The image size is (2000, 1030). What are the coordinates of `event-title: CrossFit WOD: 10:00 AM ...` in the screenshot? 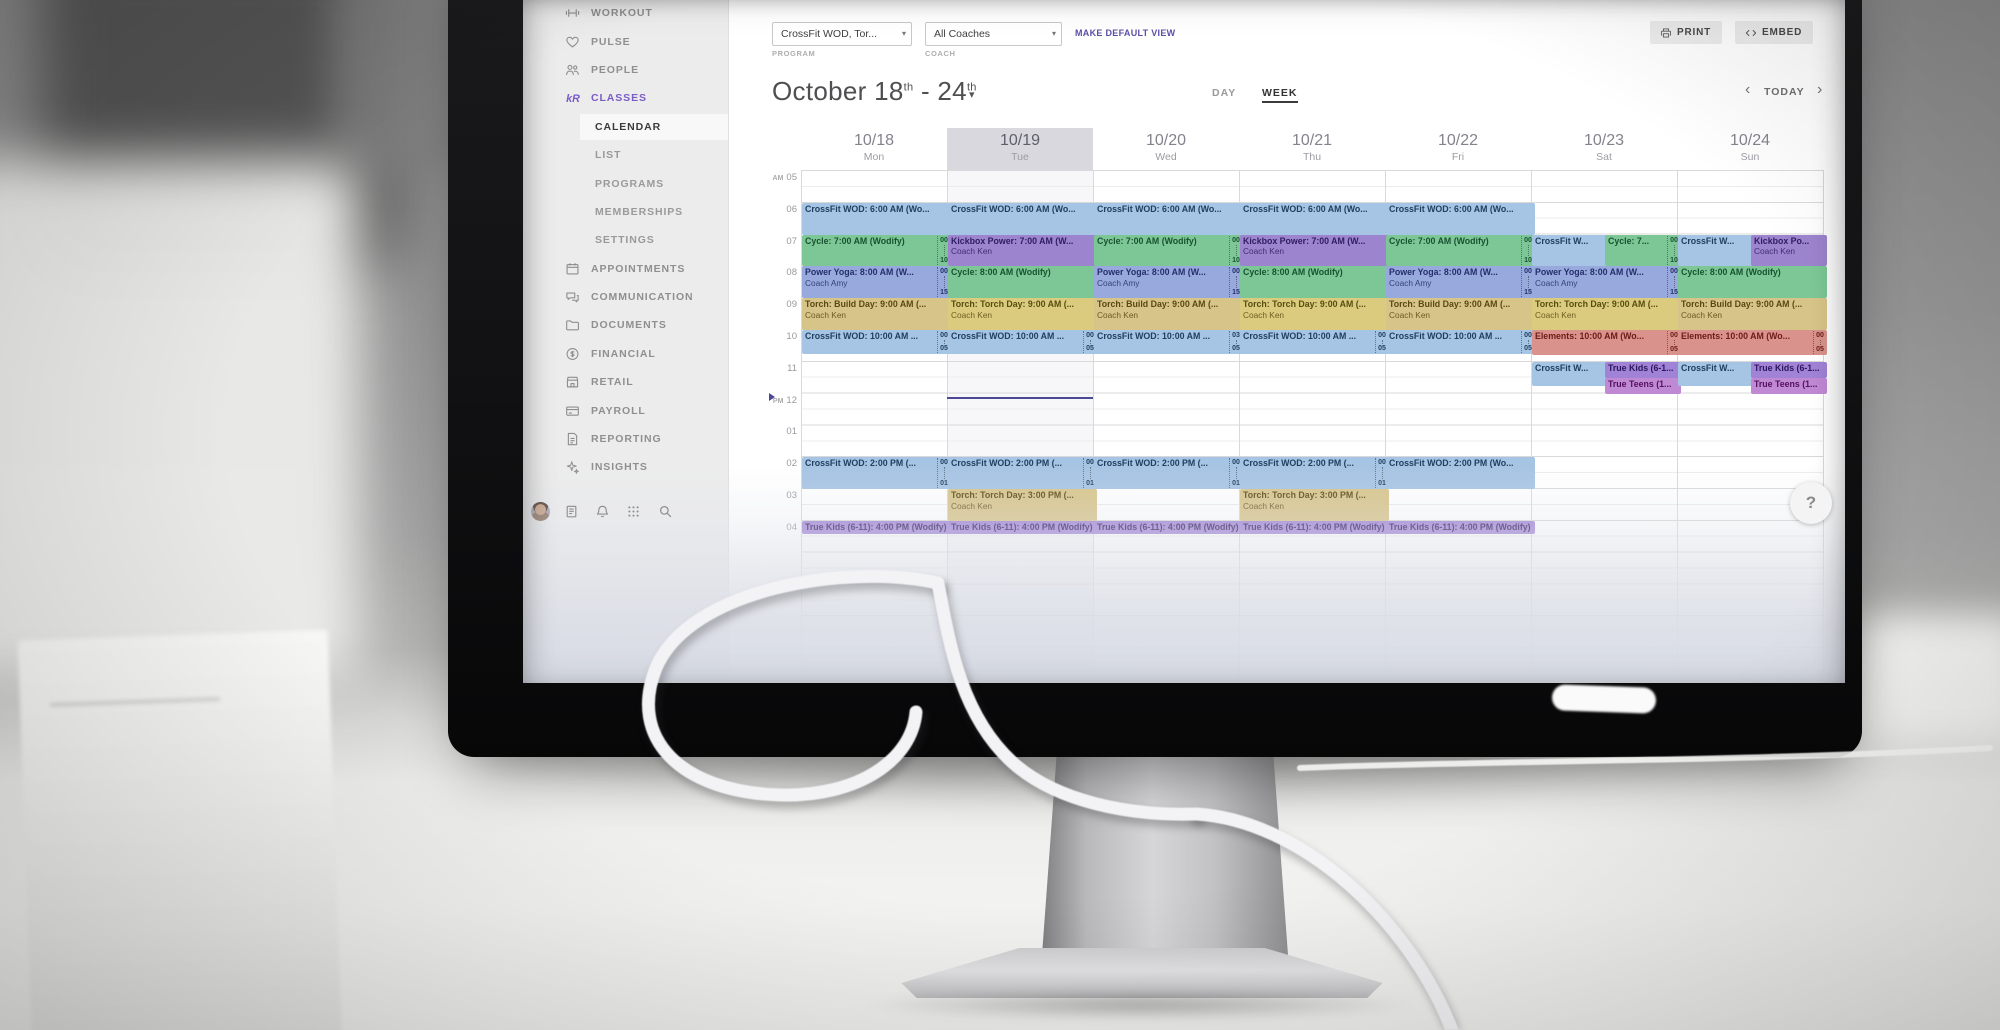 It's located at (862, 336).